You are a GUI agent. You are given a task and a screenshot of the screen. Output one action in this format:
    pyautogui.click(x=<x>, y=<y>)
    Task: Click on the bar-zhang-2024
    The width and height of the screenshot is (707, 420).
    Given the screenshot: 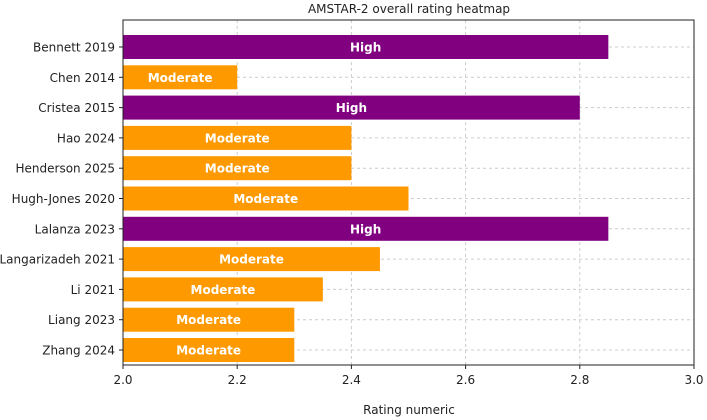 What is the action you would take?
    pyautogui.click(x=209, y=350)
    